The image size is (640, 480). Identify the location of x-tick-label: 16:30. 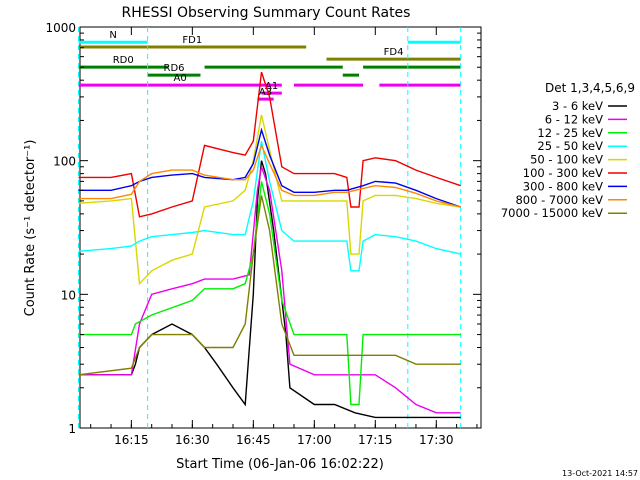
(192, 440).